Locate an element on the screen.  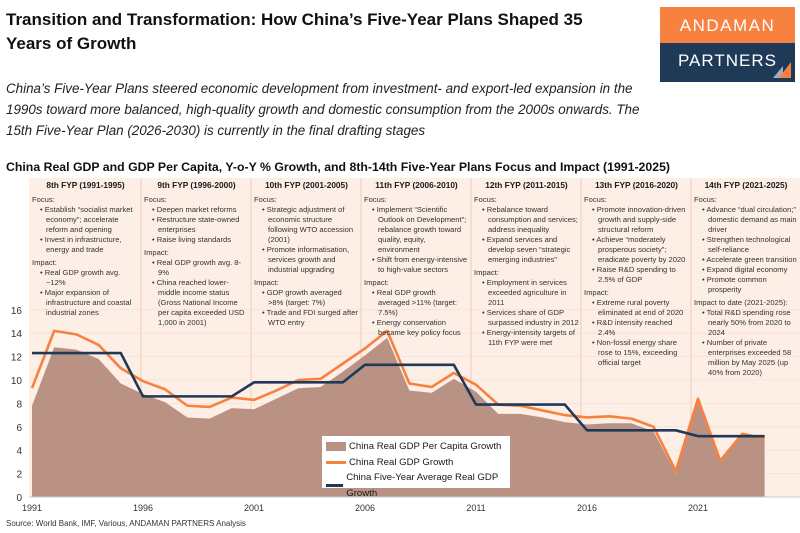
impact-item: Trade and FDI surged after WTO entry is located at coordinates (309, 318).